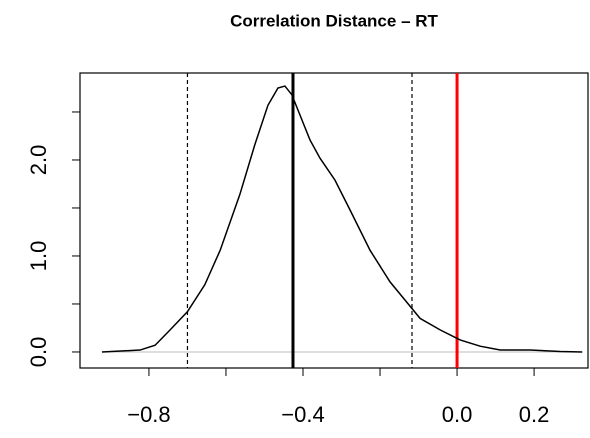  Describe the element at coordinates (534, 414) in the screenshot. I see `x-tick-label: 0.2` at that location.